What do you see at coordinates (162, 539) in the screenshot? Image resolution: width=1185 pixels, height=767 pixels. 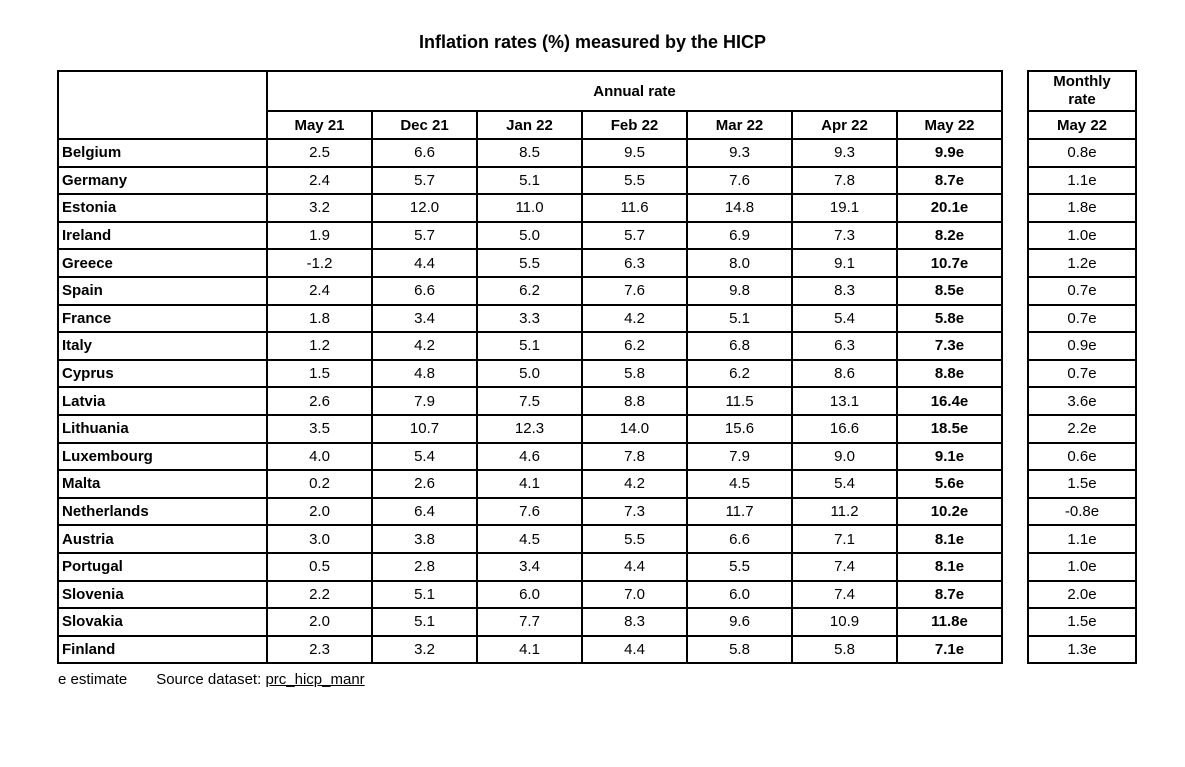 I see `country-label: Austria` at bounding box center [162, 539].